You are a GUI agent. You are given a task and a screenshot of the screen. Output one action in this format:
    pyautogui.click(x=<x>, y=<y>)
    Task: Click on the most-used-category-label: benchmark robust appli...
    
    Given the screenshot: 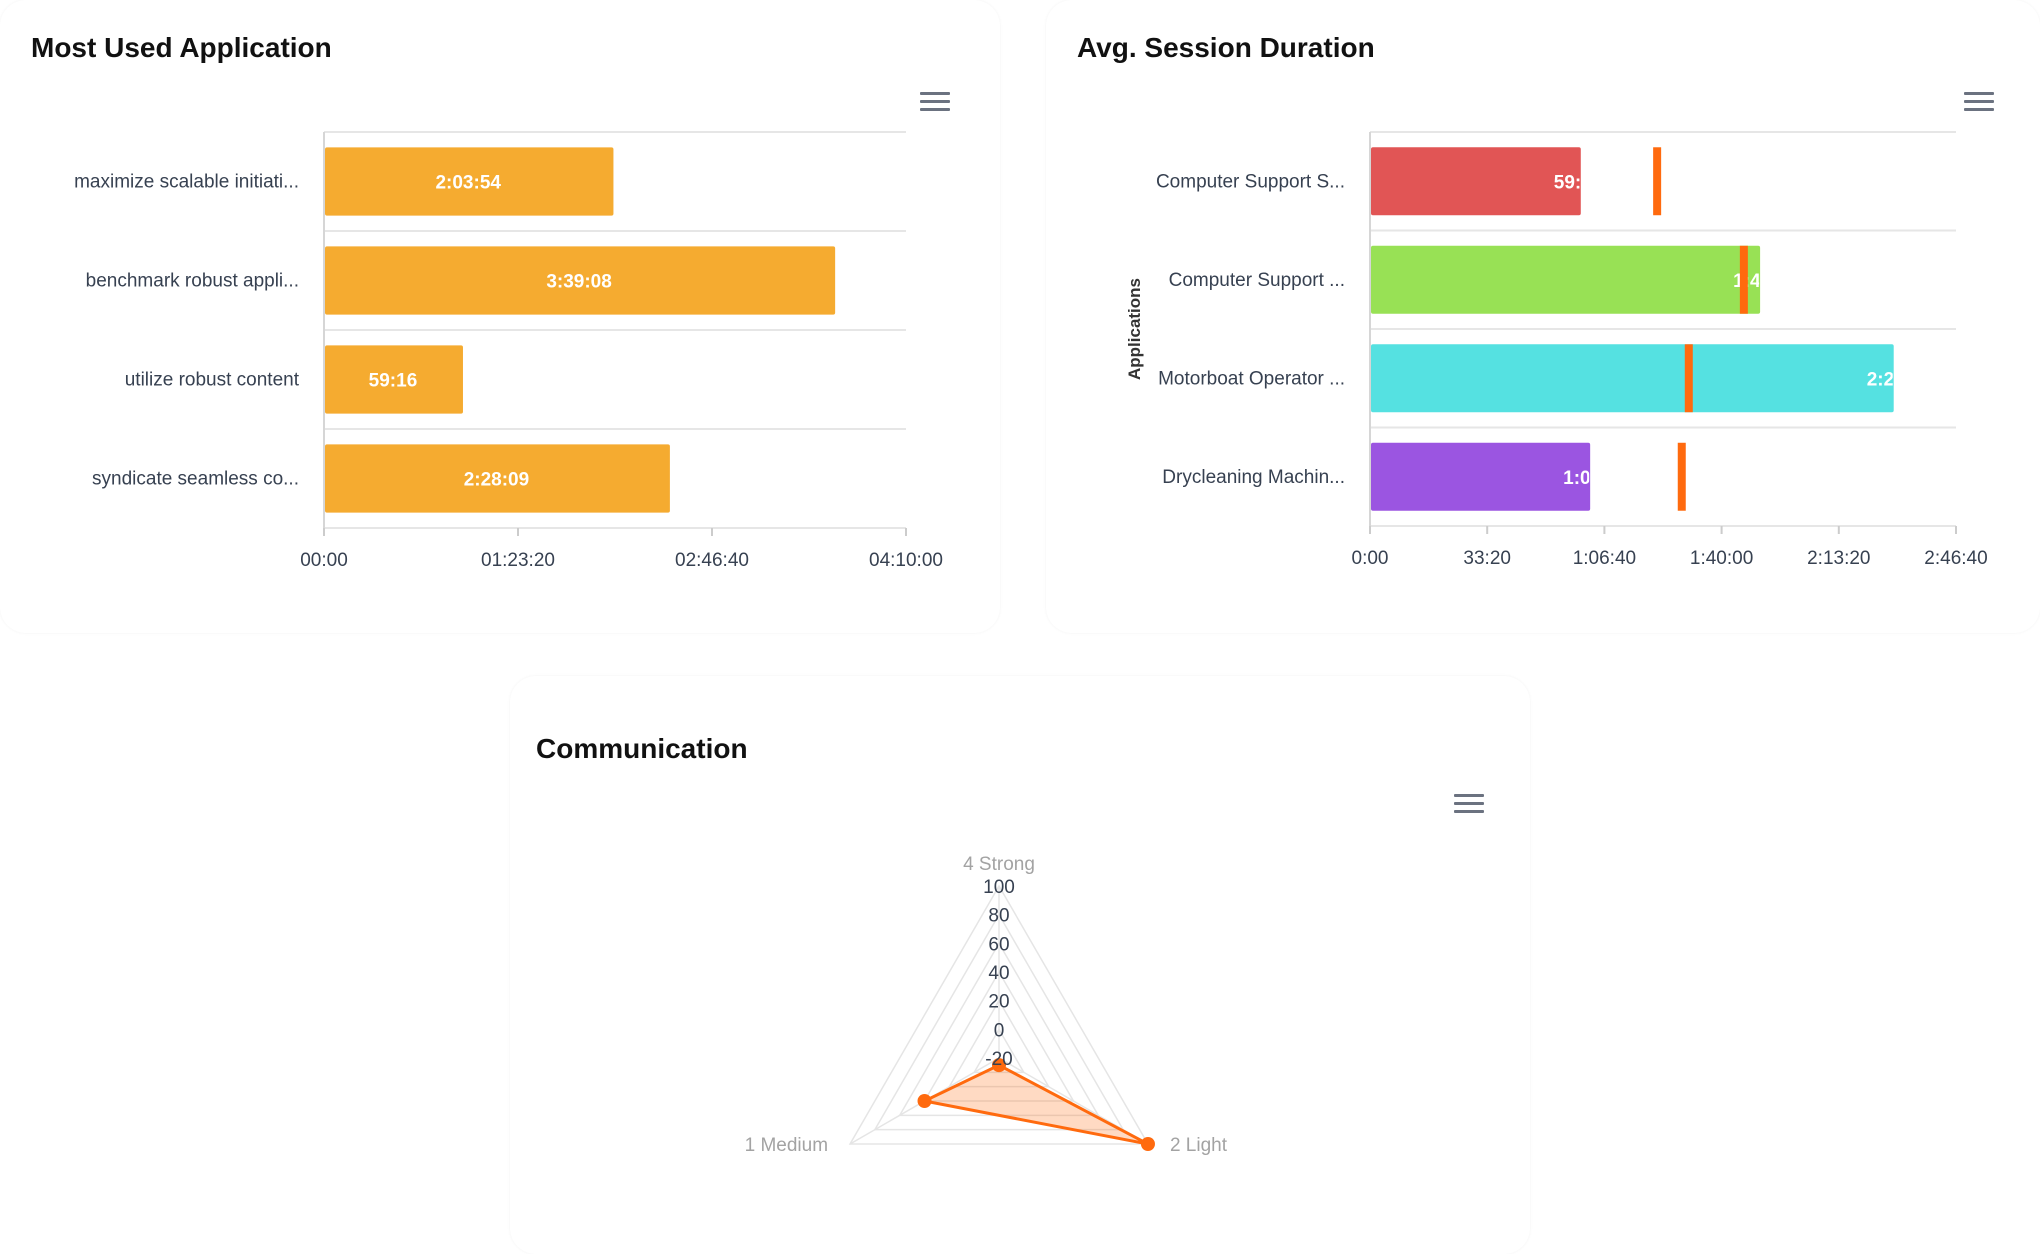 What is the action you would take?
    pyautogui.click(x=192, y=281)
    